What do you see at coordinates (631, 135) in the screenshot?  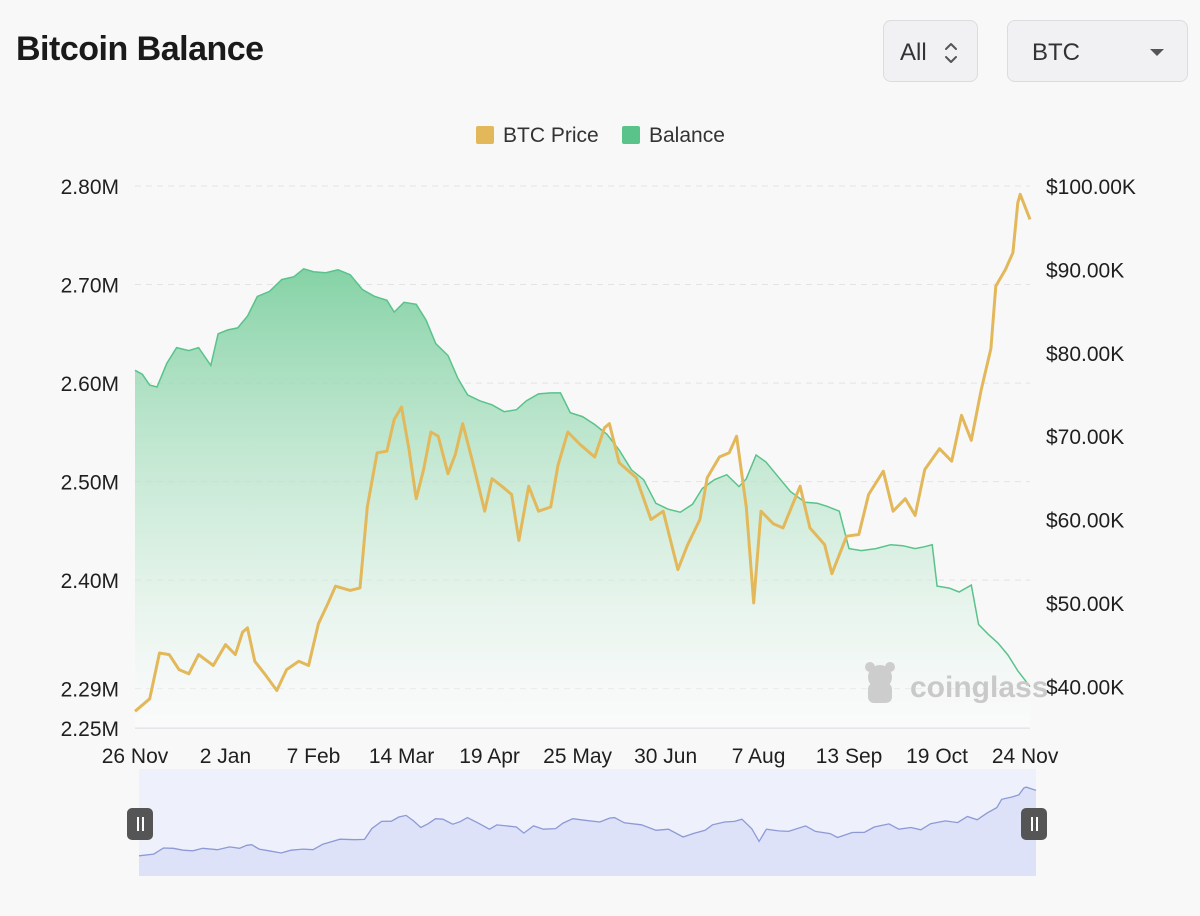 I see `legend-swatch-balance` at bounding box center [631, 135].